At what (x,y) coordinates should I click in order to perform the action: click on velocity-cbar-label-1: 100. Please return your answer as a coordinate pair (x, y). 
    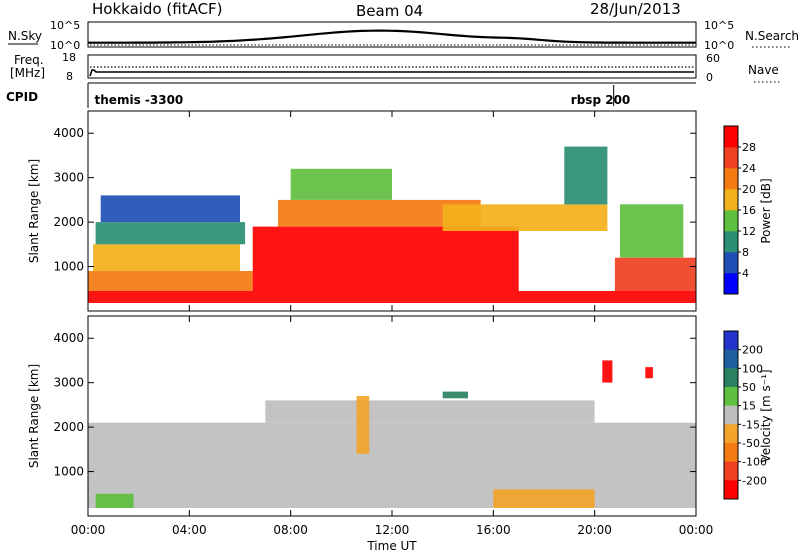
    Looking at the image, I should click on (752, 368).